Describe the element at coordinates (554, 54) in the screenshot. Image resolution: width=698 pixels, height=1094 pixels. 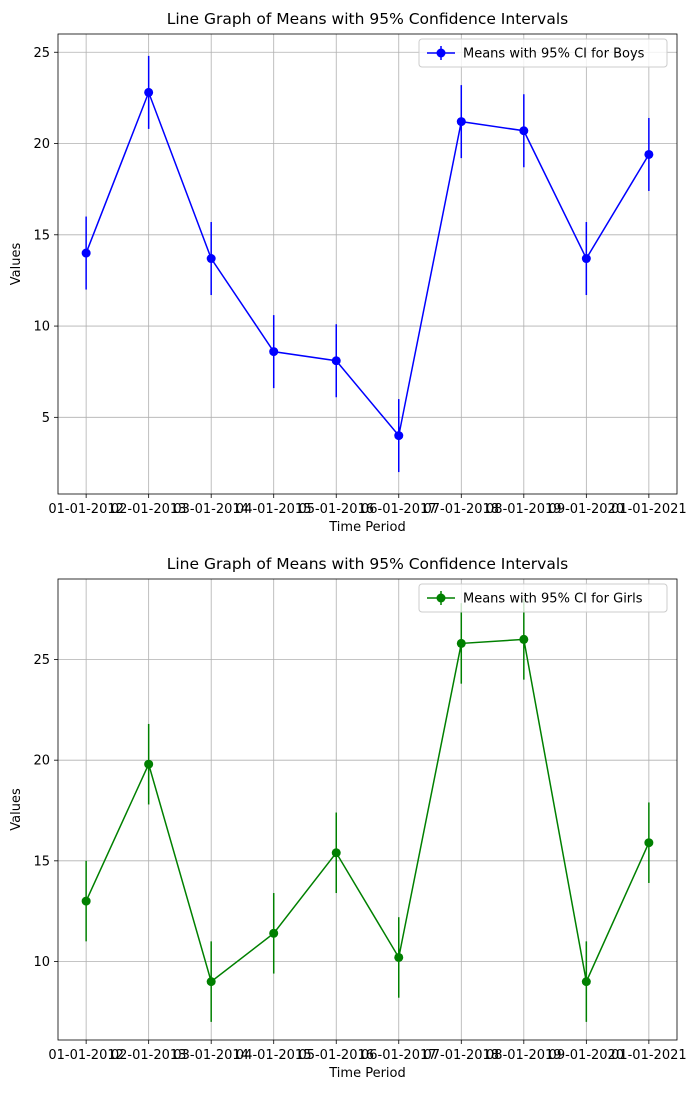
I see `legend-label: Means with 95% CI for Boys` at that location.